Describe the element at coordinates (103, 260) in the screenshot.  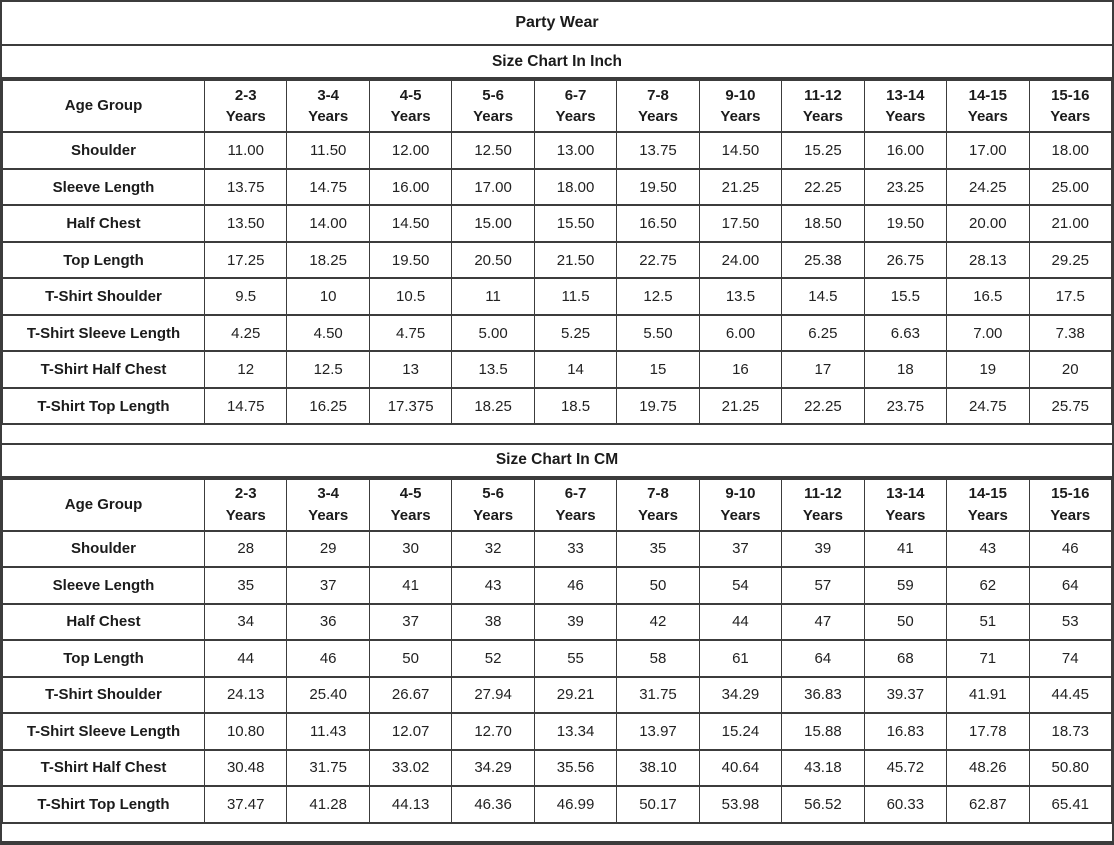
I see `row-label: Top Length` at that location.